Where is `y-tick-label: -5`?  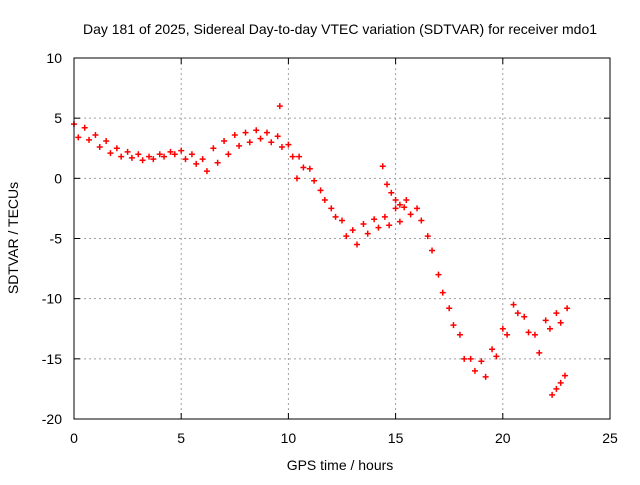
y-tick-label: -5 is located at coordinates (56, 239).